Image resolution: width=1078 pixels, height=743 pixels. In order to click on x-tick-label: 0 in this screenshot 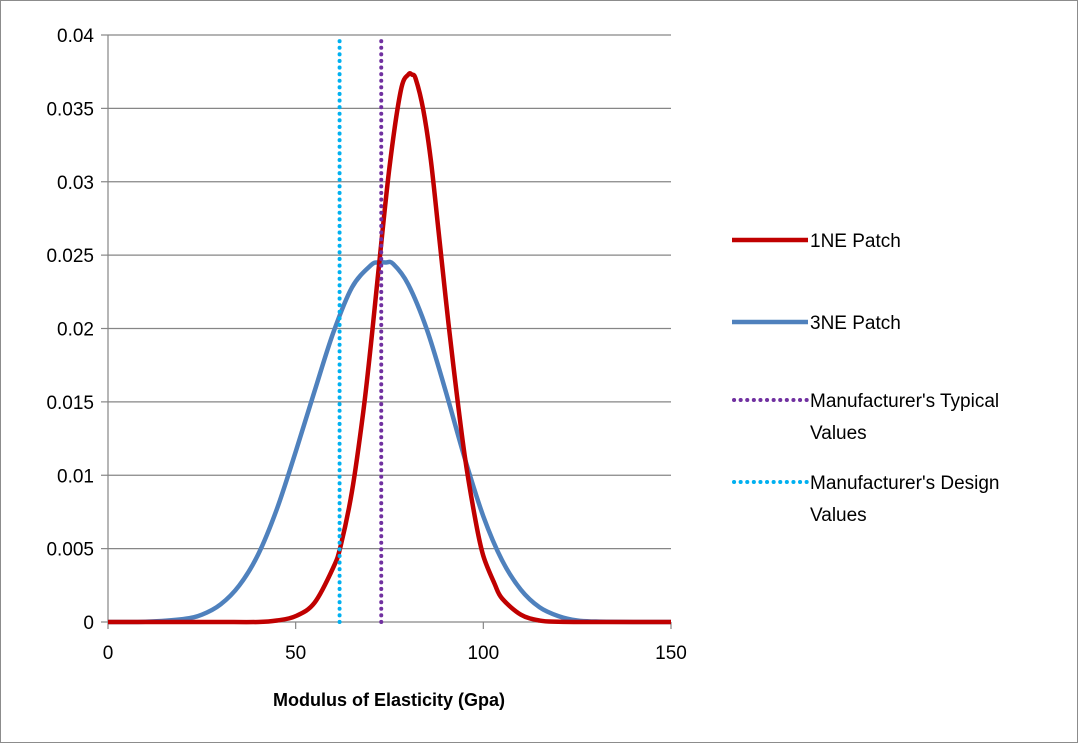, I will do `click(108, 653)`.